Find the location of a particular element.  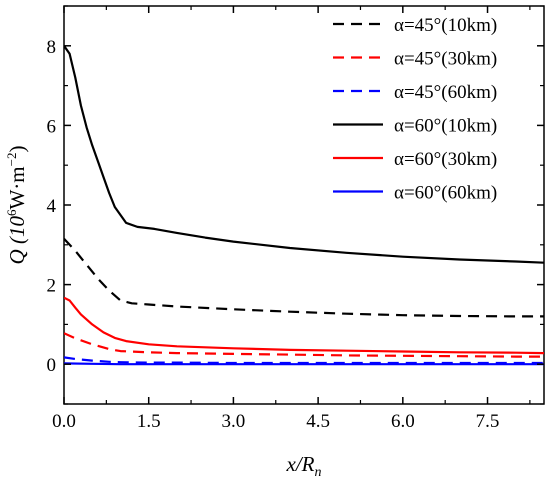

legend-label-1: α=45°(10km) is located at coordinates (445, 25).